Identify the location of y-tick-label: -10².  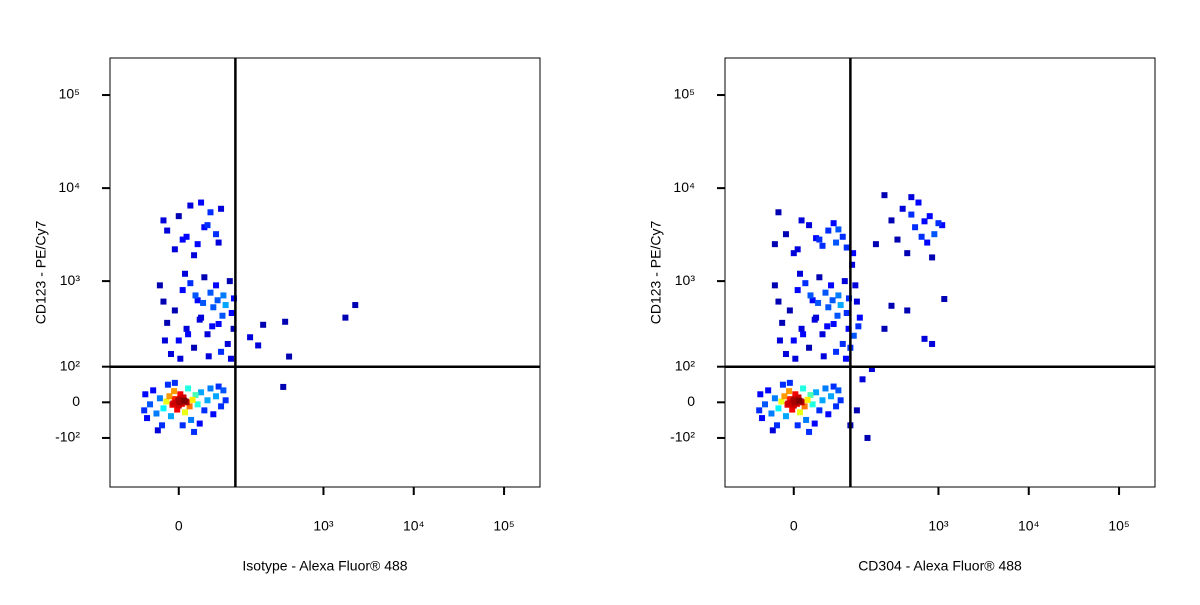
(67, 437).